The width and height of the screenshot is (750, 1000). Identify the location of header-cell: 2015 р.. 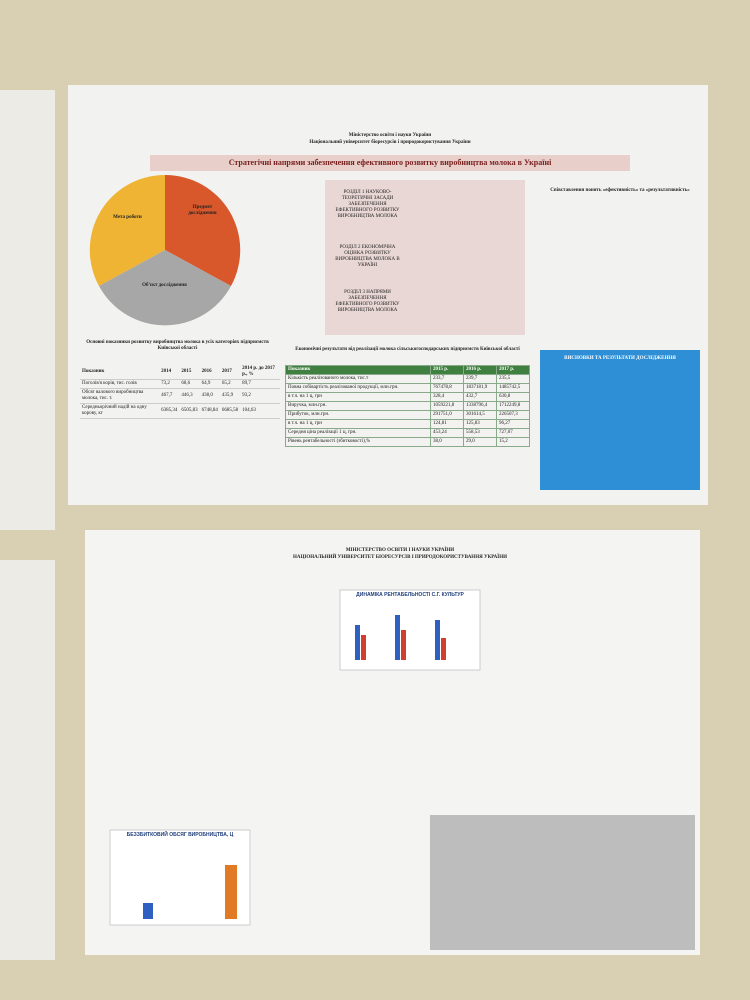
(447, 370).